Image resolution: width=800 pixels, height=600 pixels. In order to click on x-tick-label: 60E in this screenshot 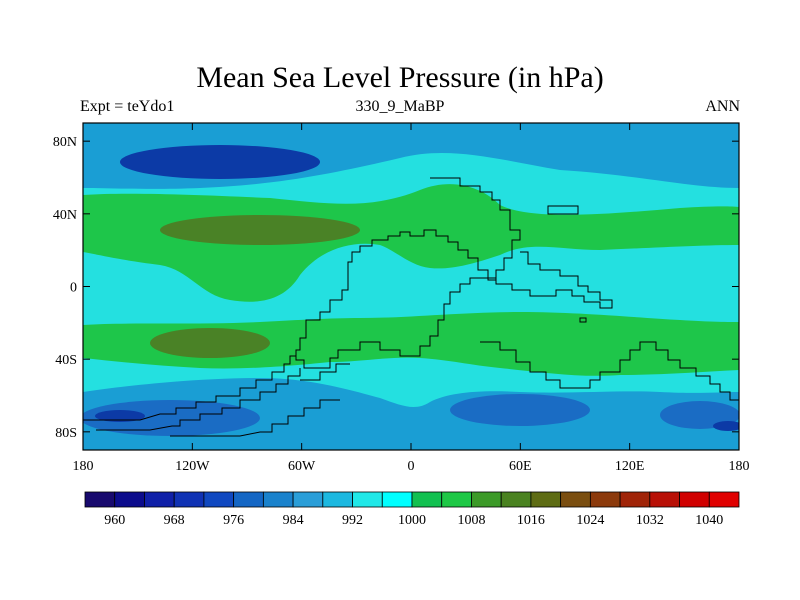, I will do `click(520, 466)`.